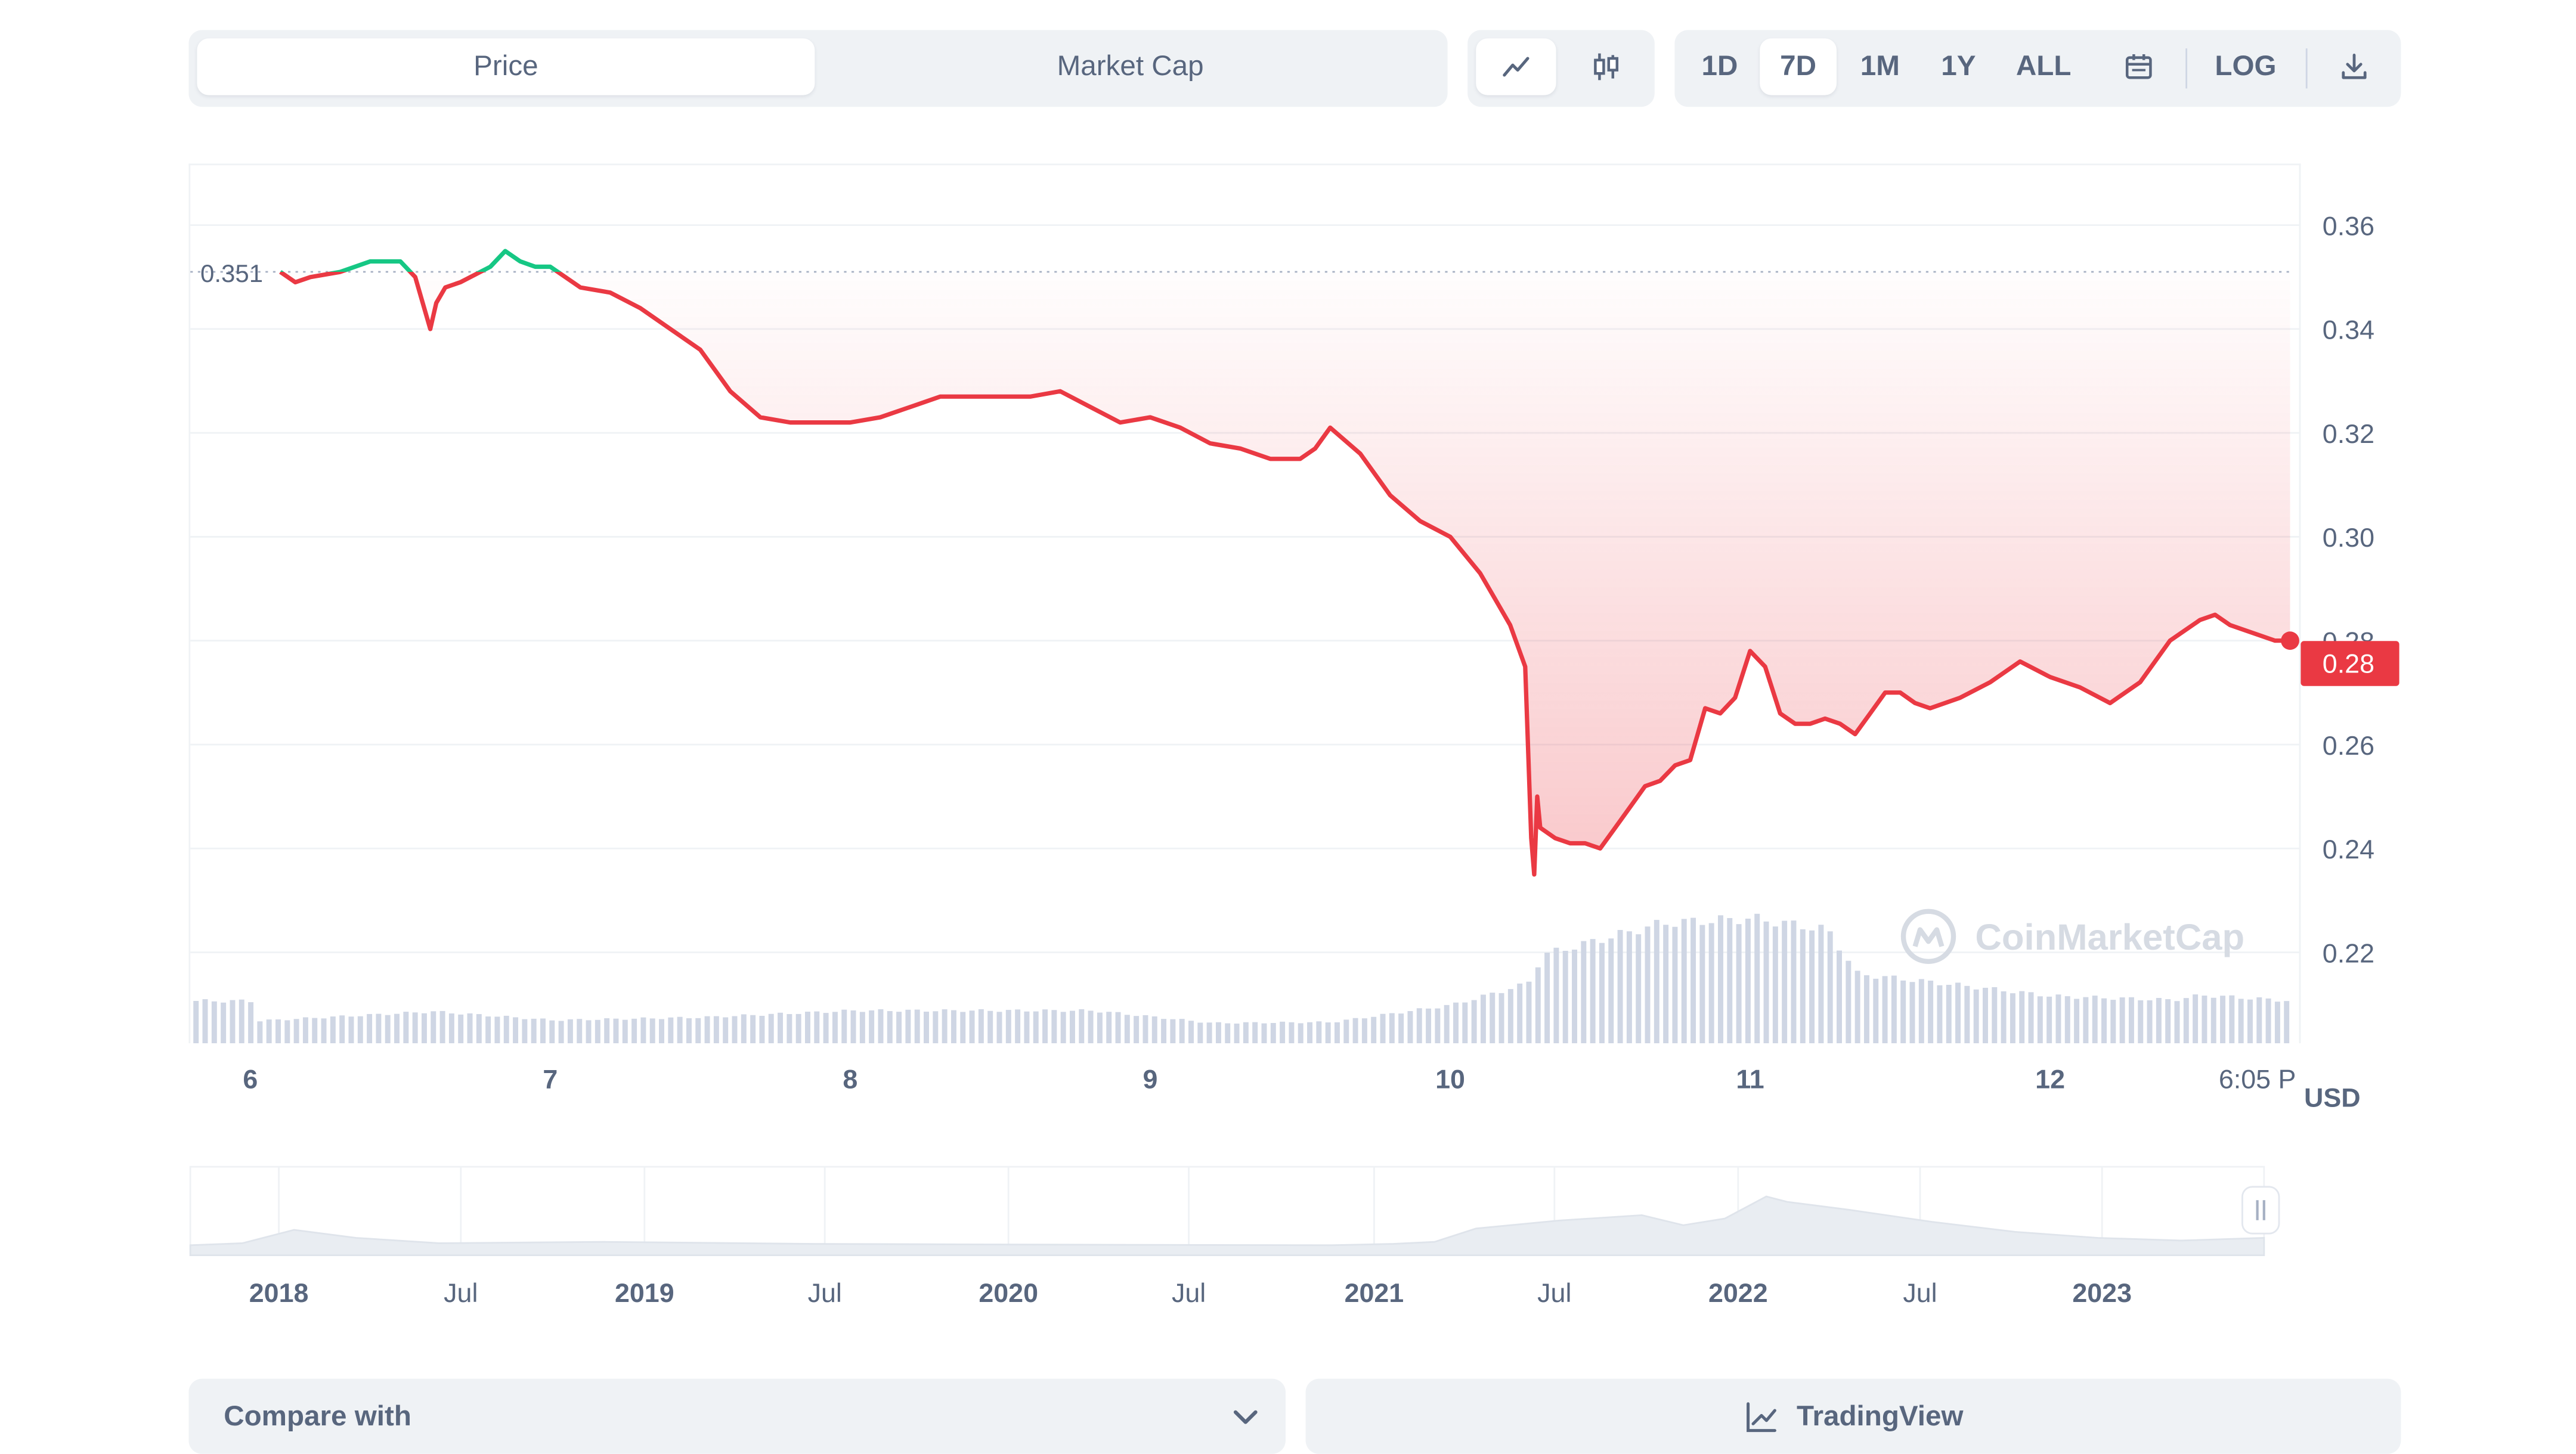 The width and height of the screenshot is (2576, 1454). I want to click on coinmarketcap-logo-icon, so click(1928, 936).